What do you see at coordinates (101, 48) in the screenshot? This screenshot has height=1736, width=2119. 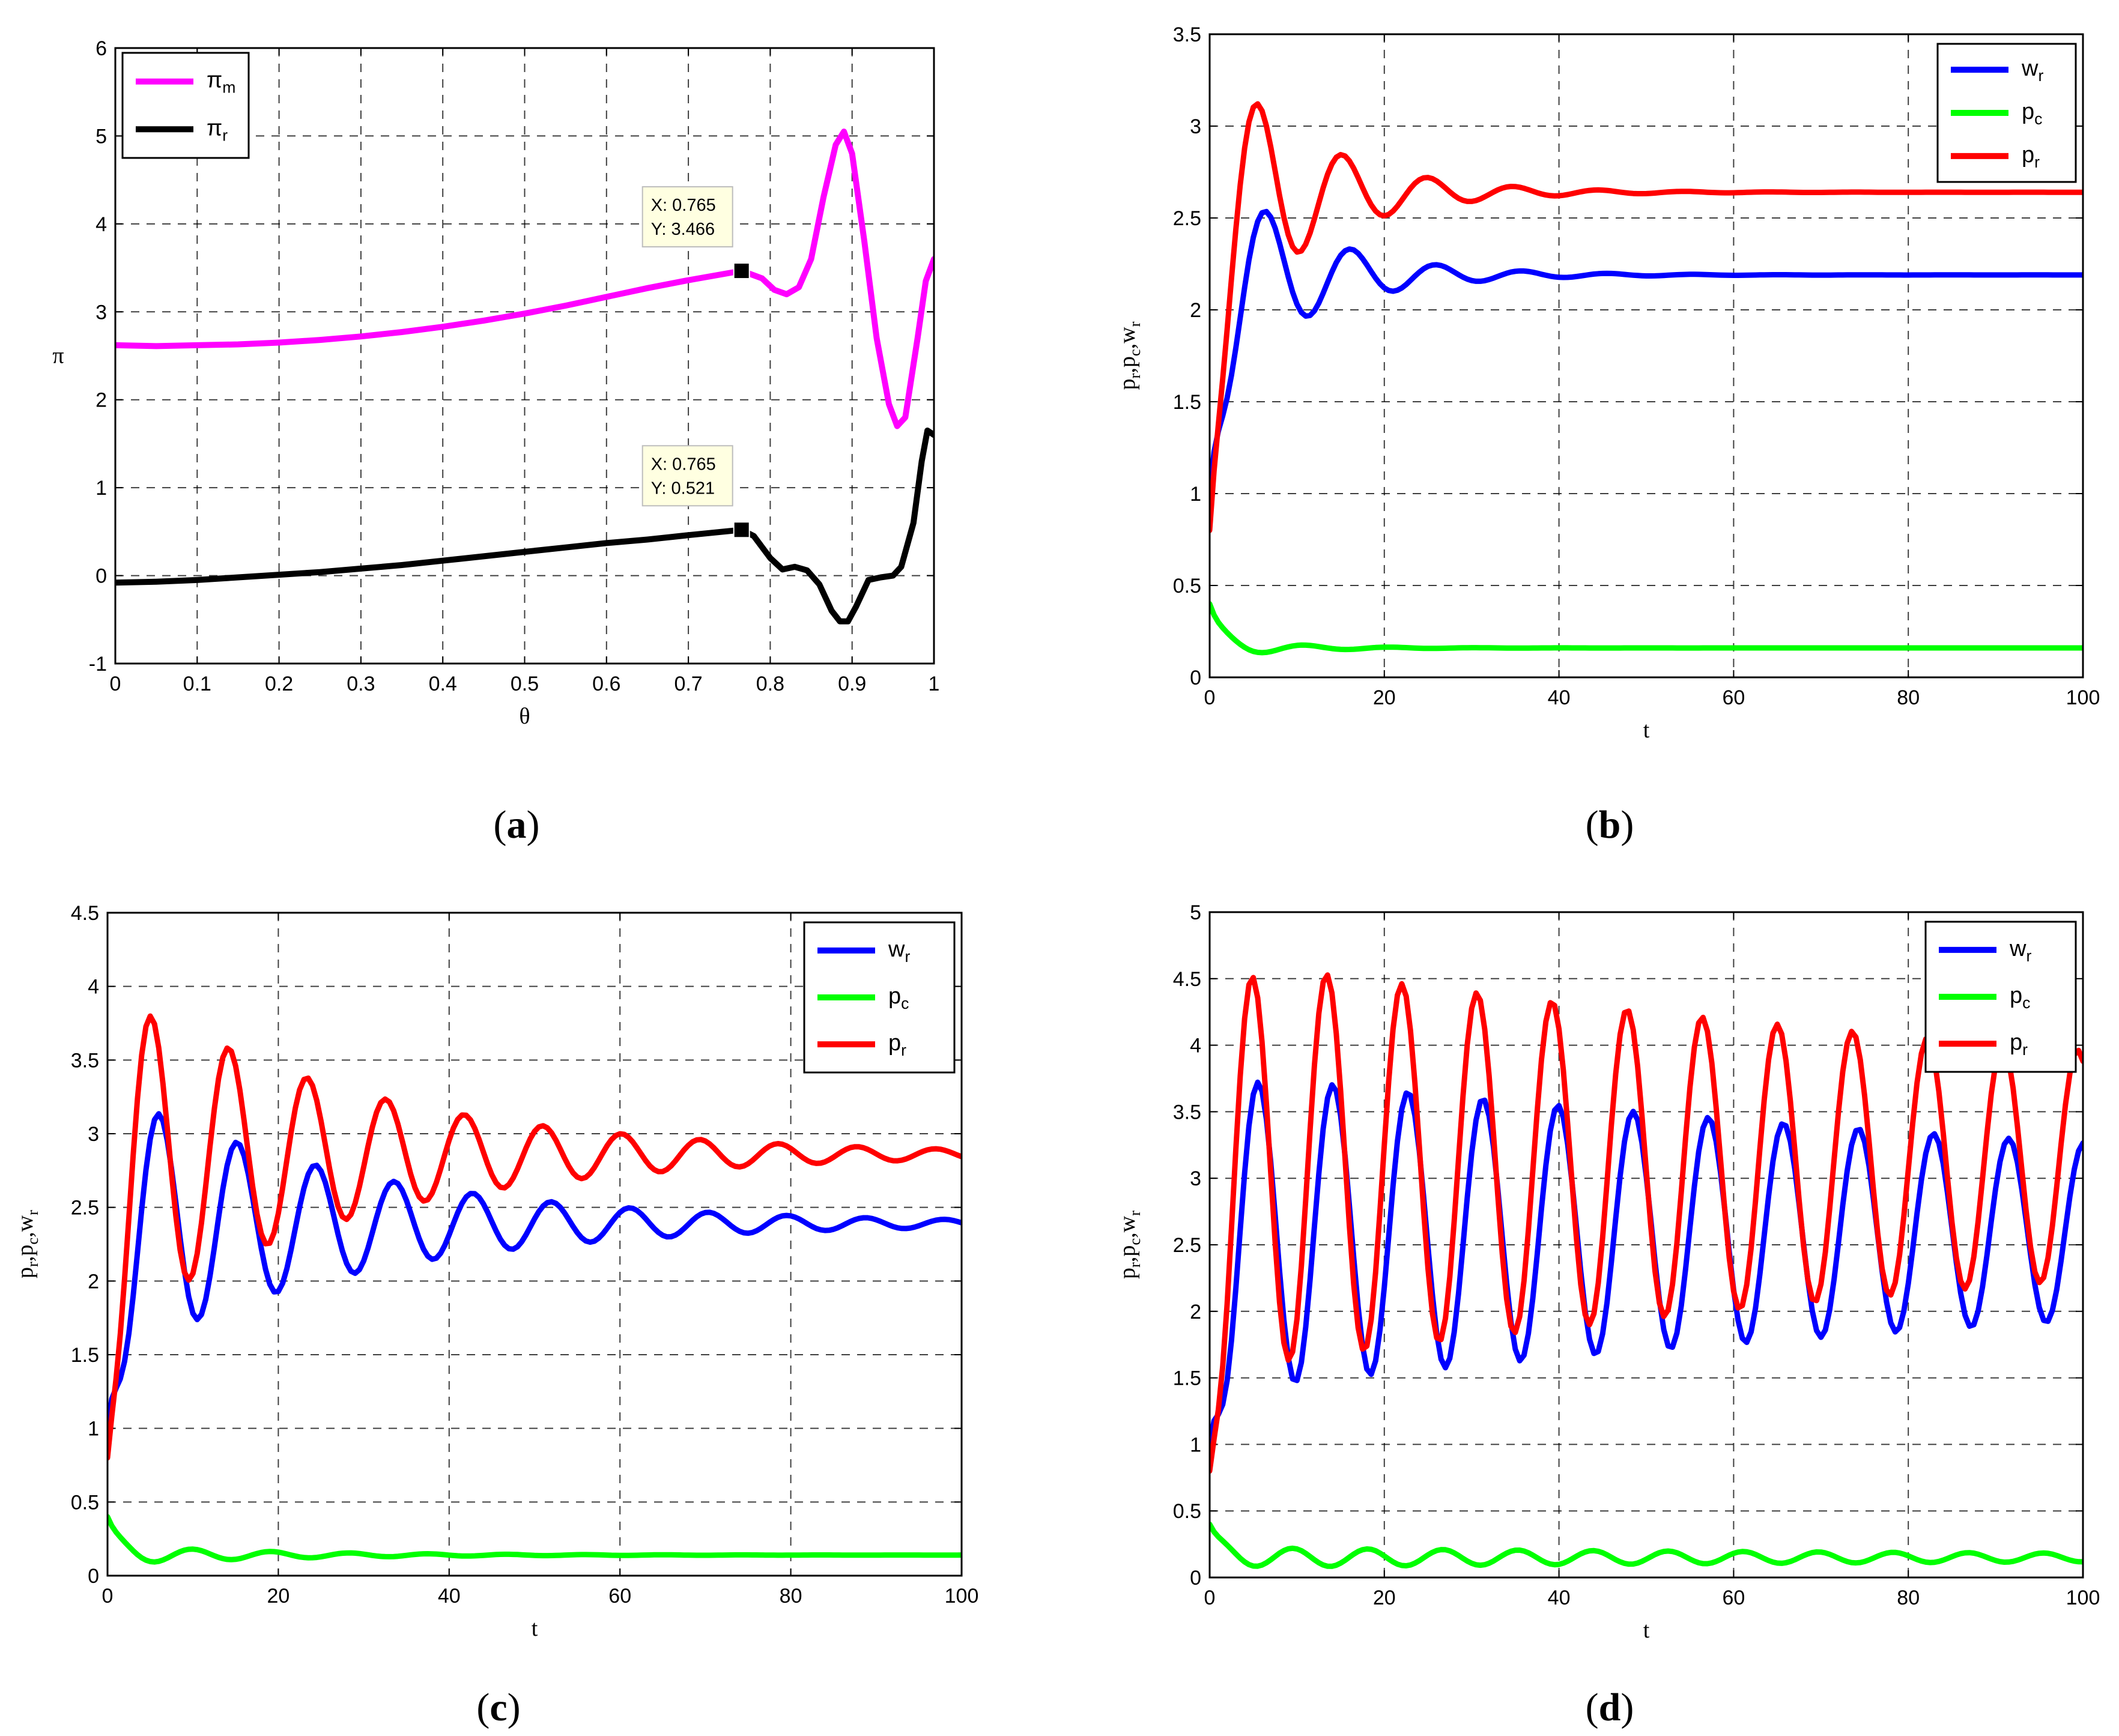 I see `y-tick-label: 6` at bounding box center [101, 48].